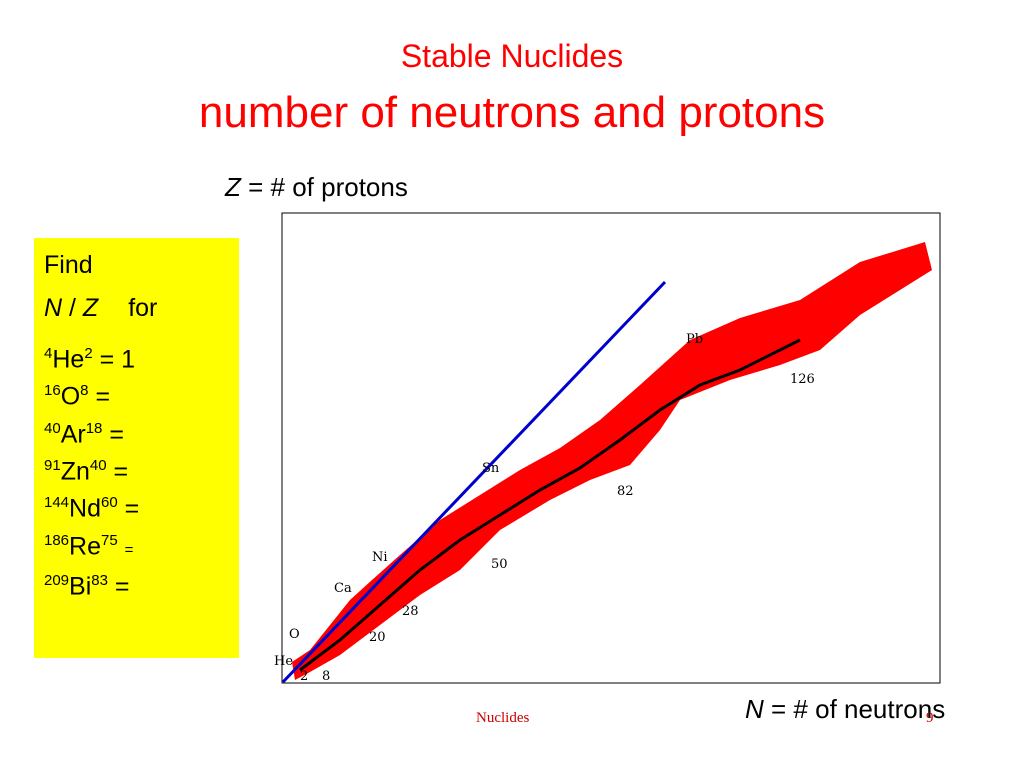  What do you see at coordinates (380, 557) in the screenshot?
I see `element-label: Ni` at bounding box center [380, 557].